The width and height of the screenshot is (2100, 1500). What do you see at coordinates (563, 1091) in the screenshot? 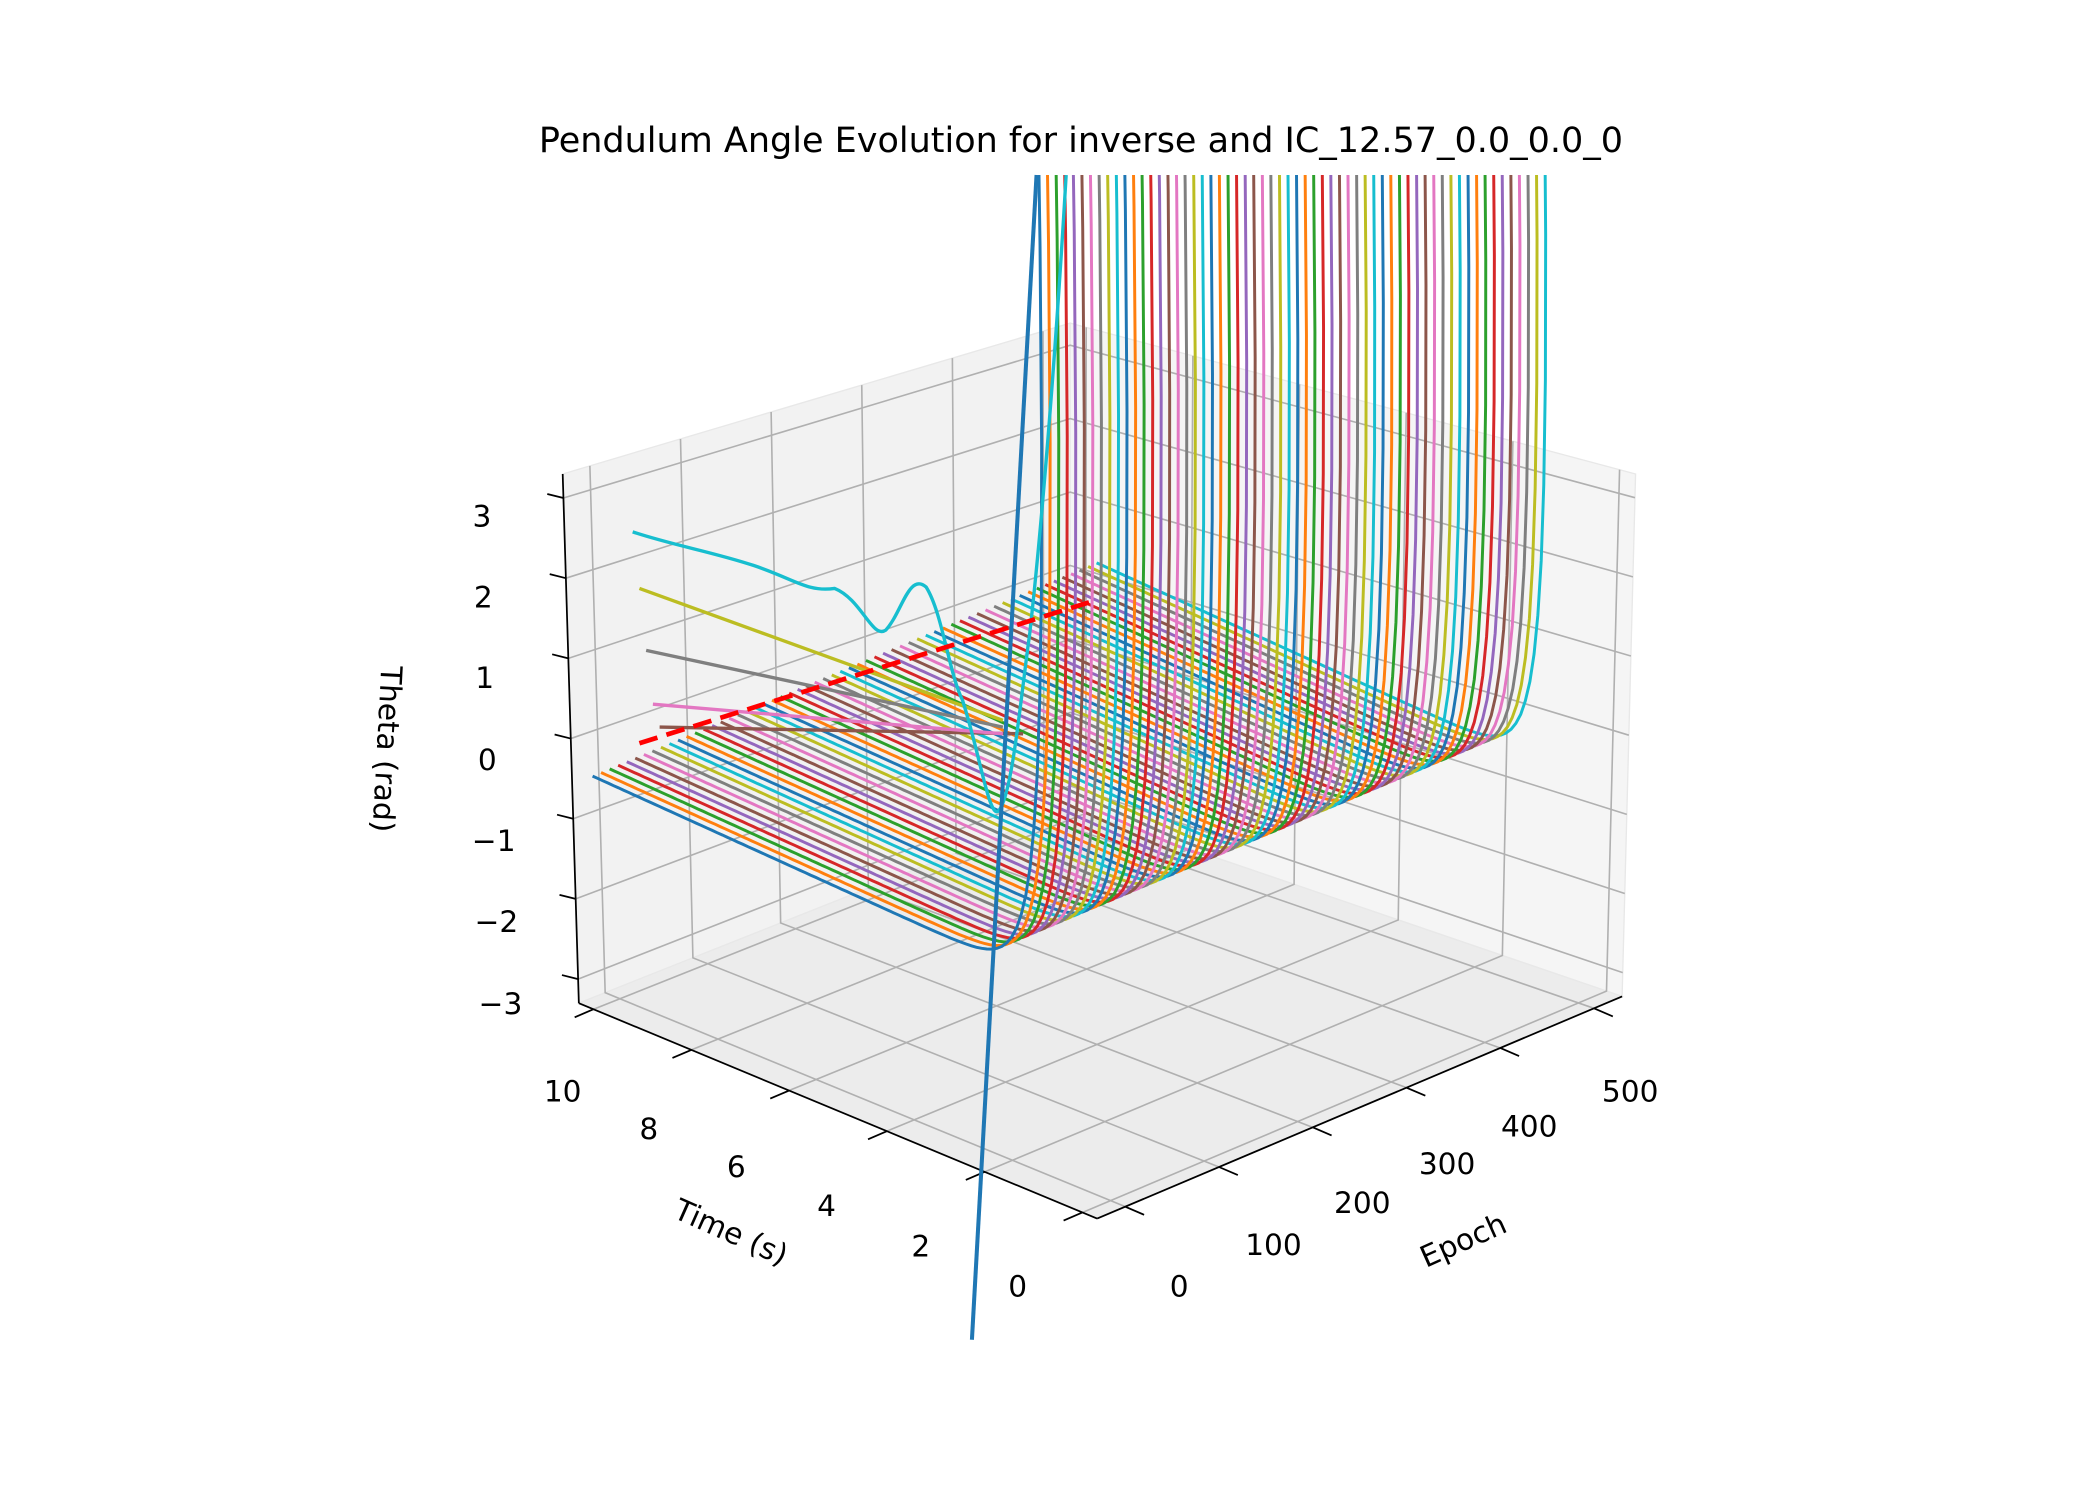
I see `x-tick-label: 10` at bounding box center [563, 1091].